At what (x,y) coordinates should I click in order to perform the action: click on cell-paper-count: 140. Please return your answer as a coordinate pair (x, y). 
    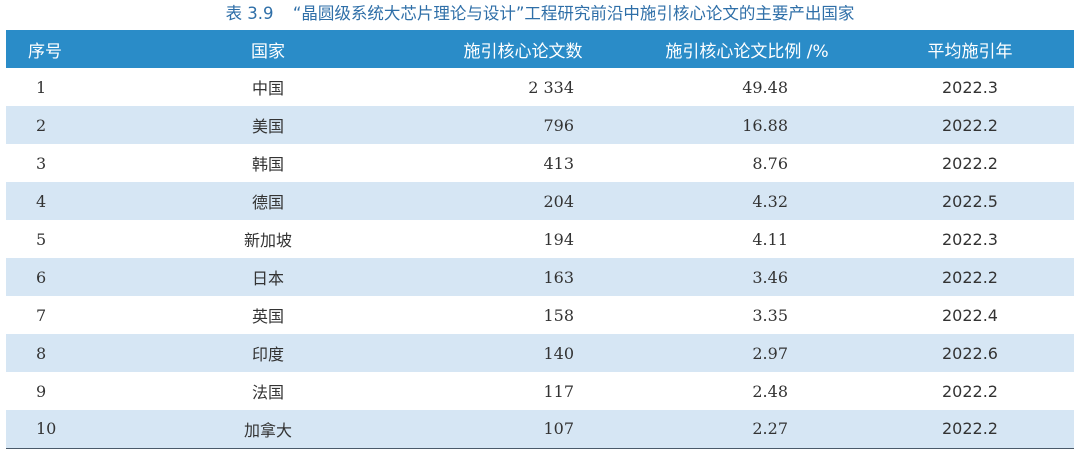
    Looking at the image, I should click on (558, 353).